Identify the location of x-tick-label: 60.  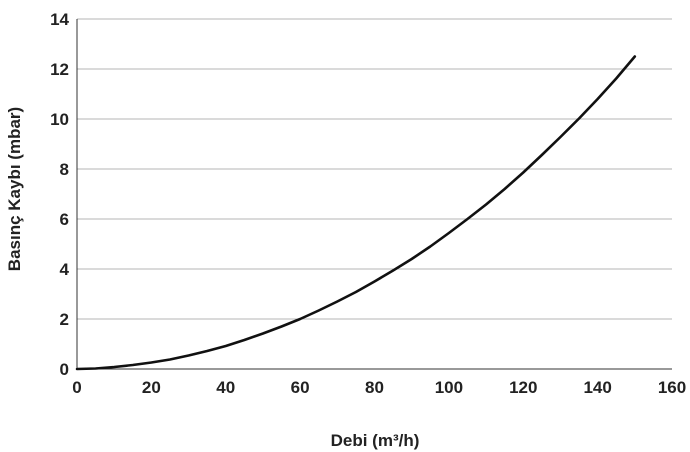
(300, 387).